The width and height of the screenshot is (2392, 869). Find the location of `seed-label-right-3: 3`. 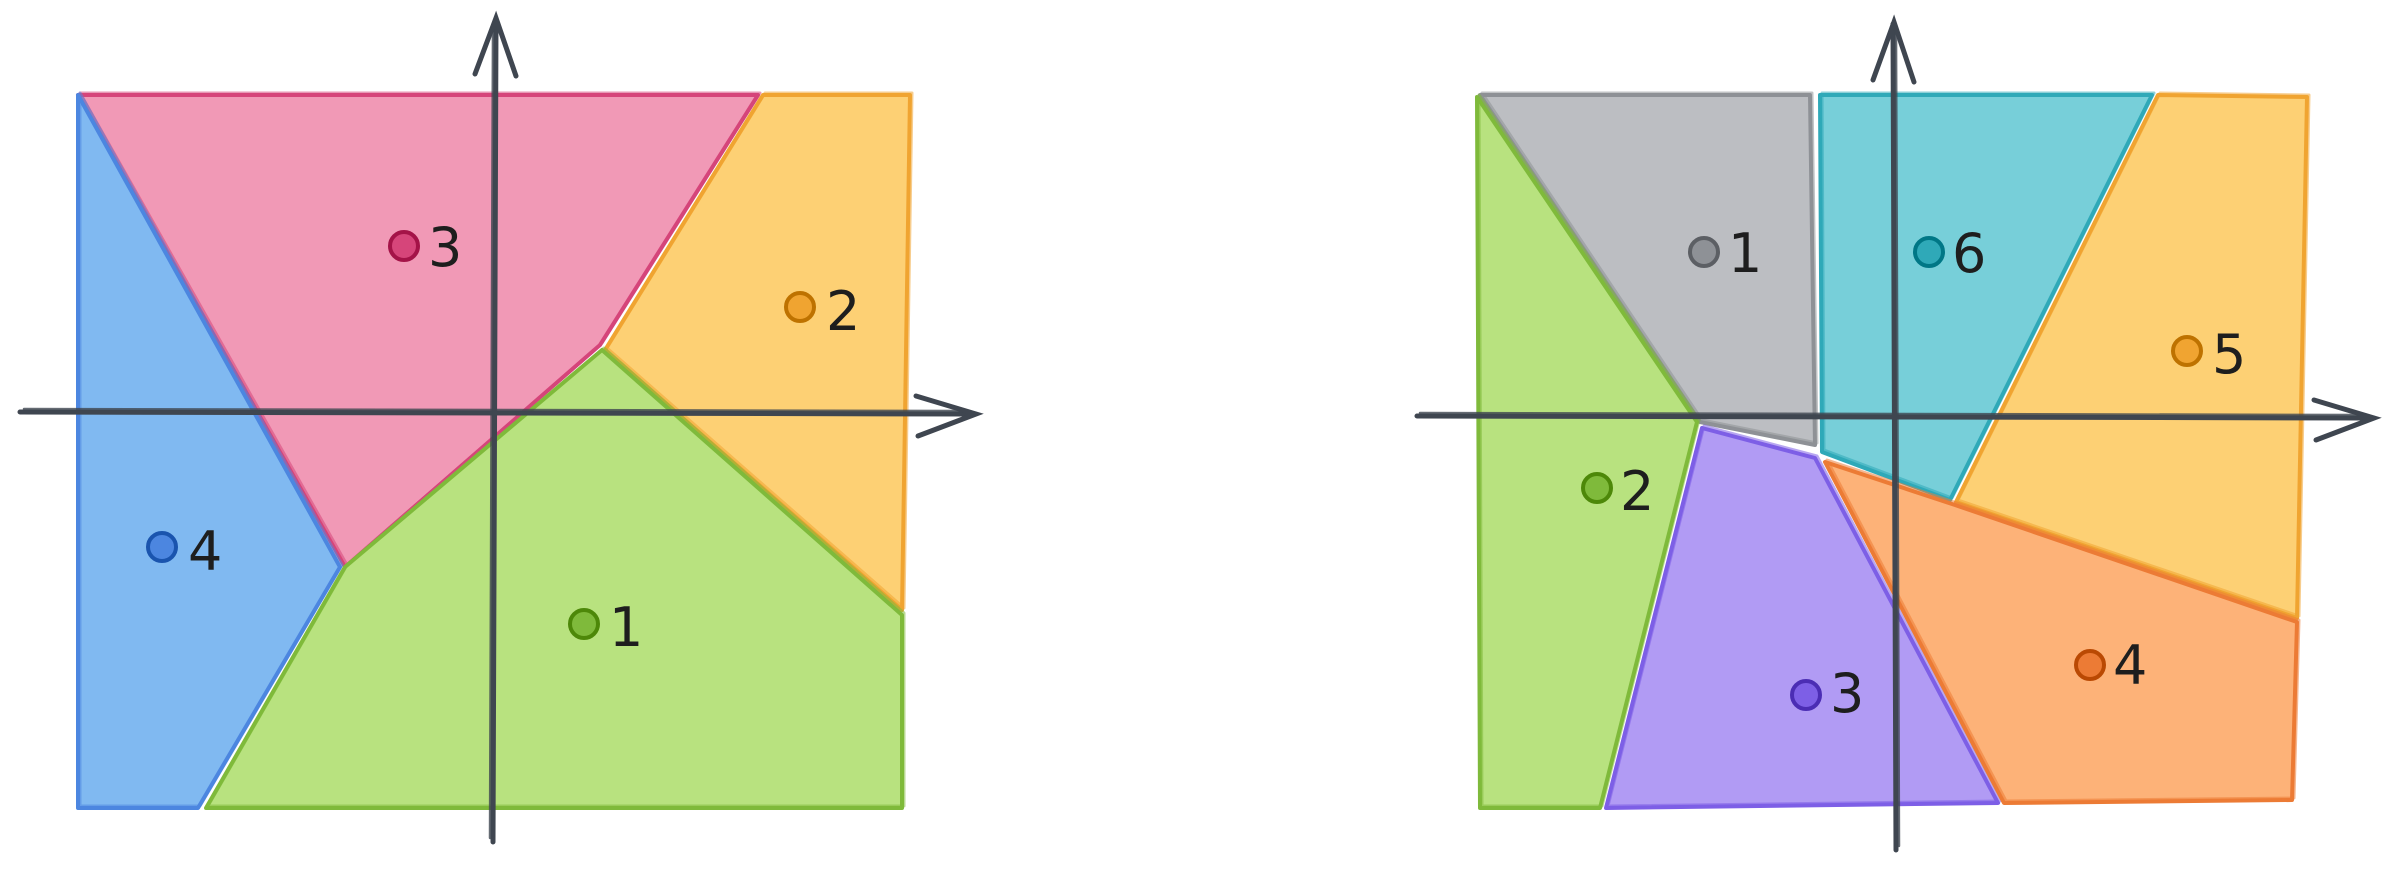

seed-label-right-3: 3 is located at coordinates (1847, 693).